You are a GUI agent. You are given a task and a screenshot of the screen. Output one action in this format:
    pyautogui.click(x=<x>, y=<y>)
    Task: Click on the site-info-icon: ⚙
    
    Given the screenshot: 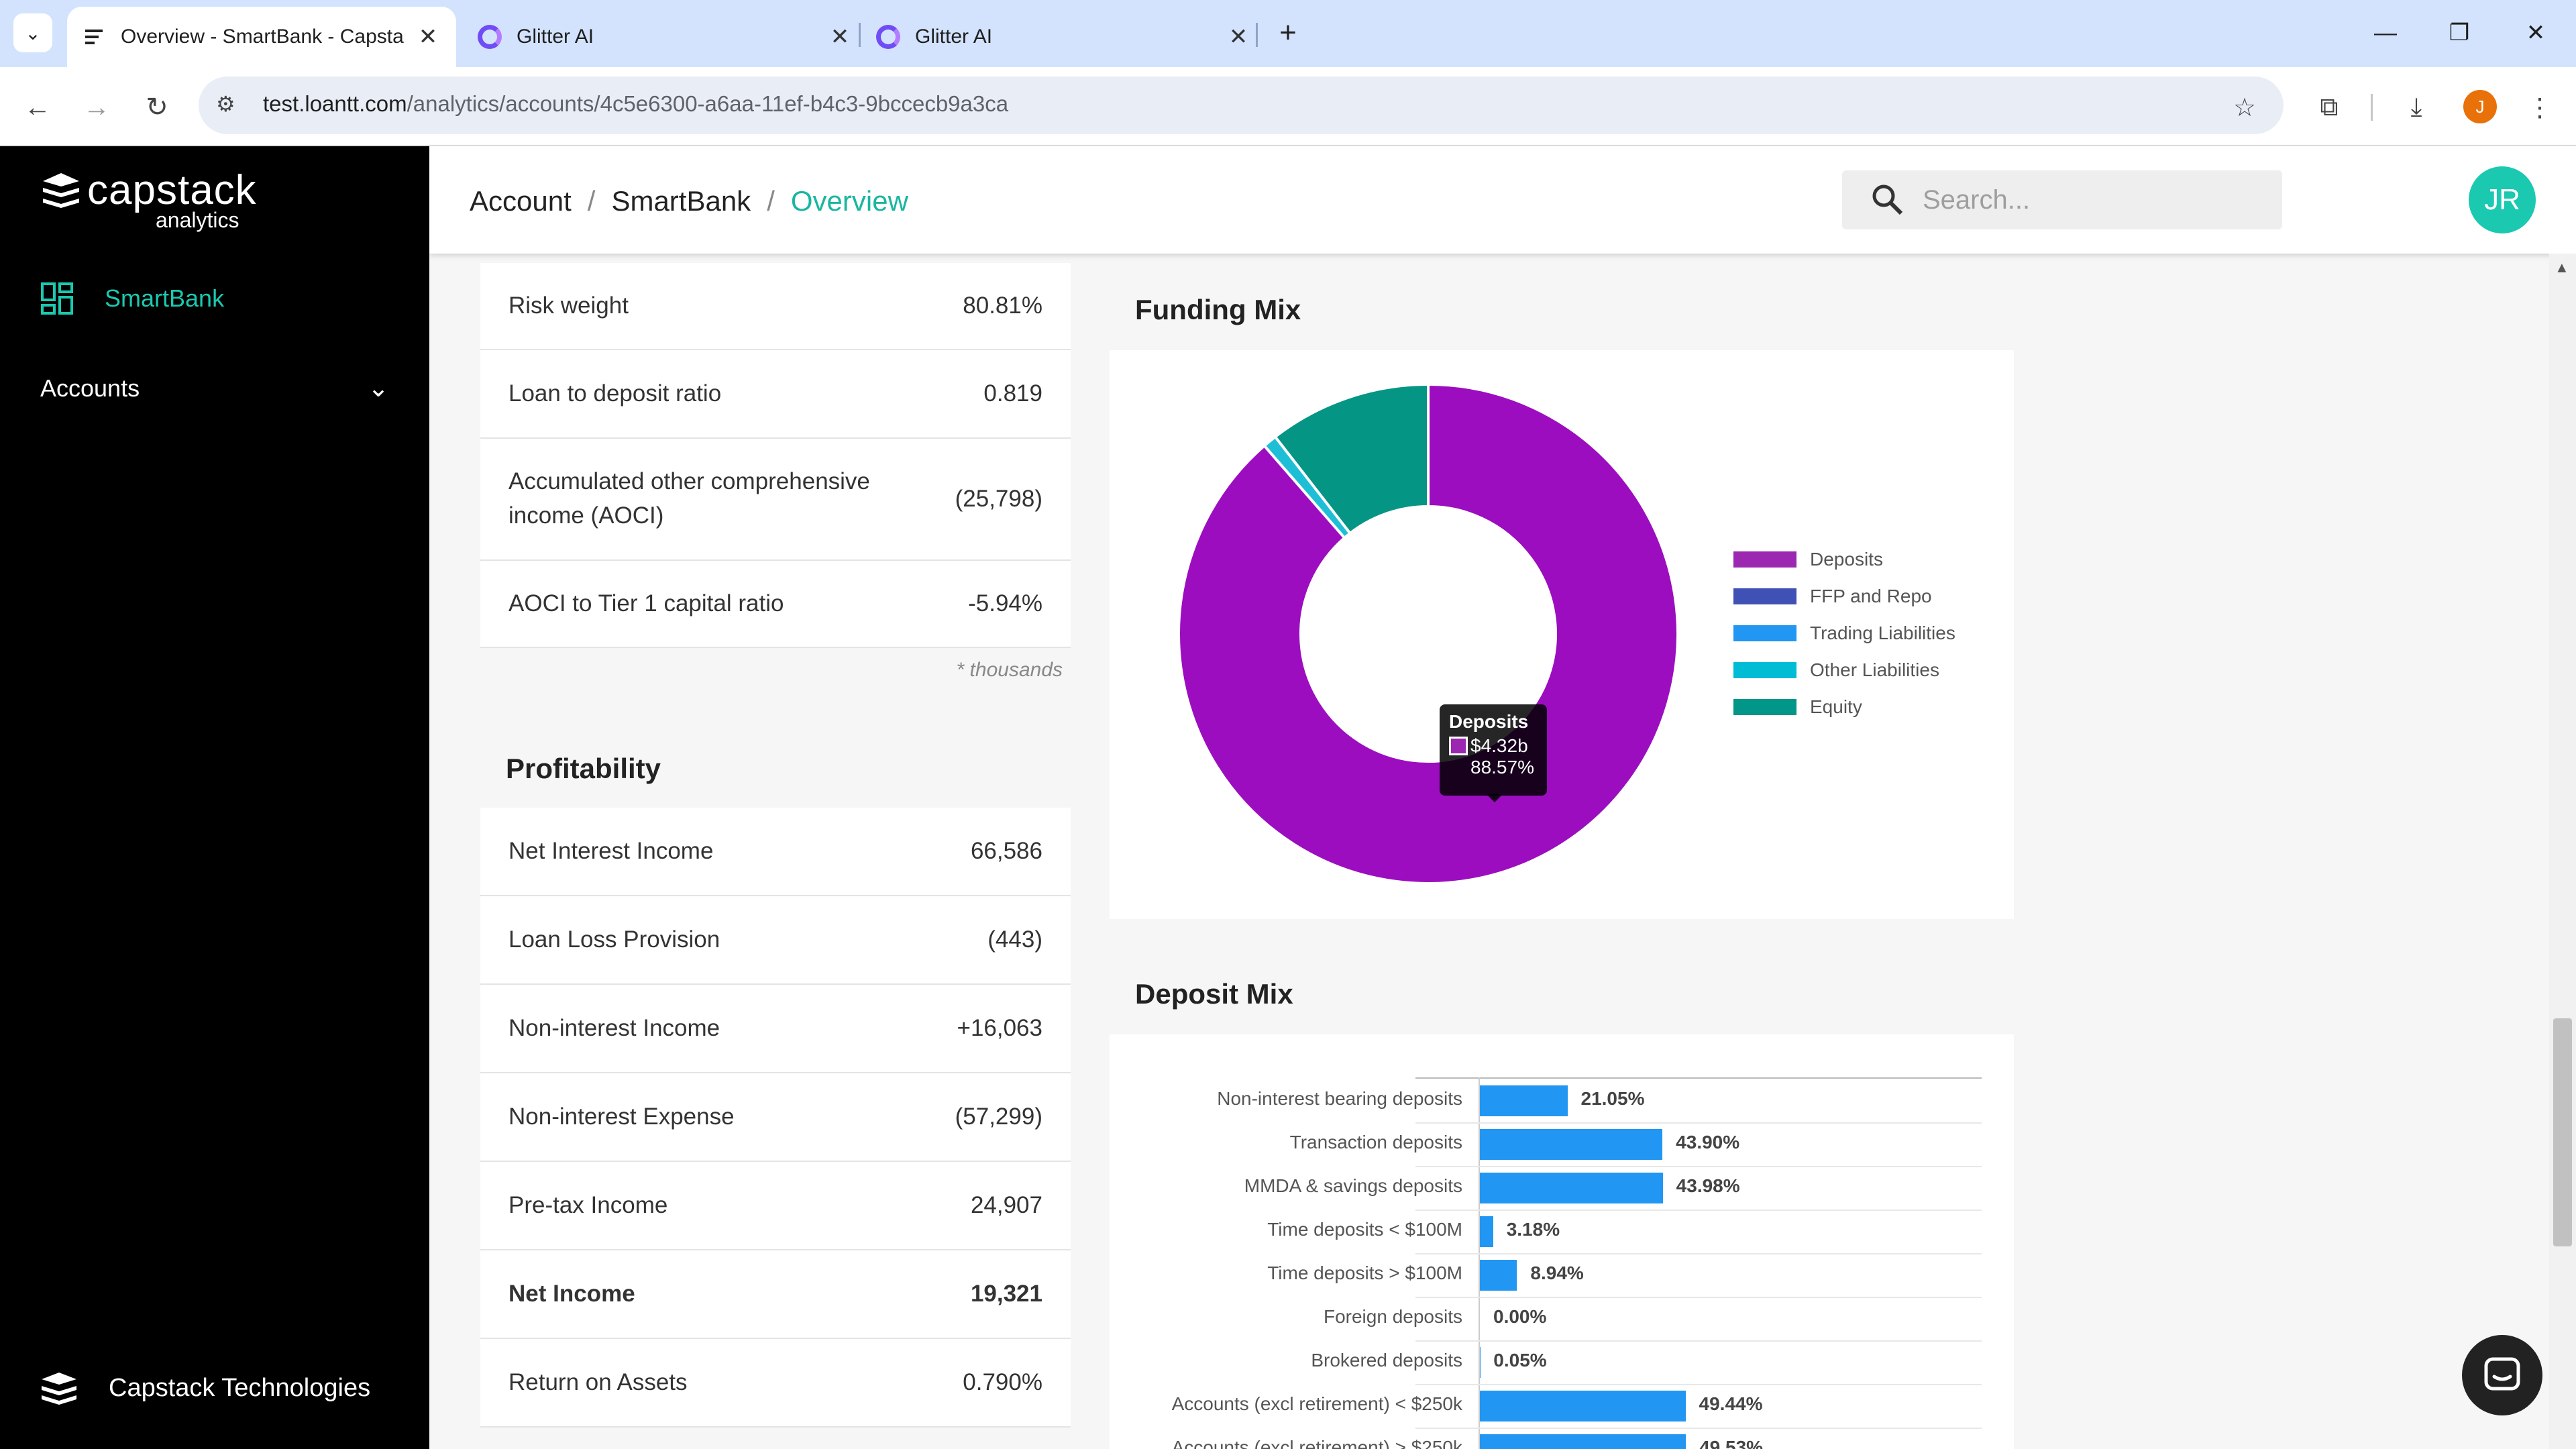 What is the action you would take?
    pyautogui.click(x=225, y=104)
    